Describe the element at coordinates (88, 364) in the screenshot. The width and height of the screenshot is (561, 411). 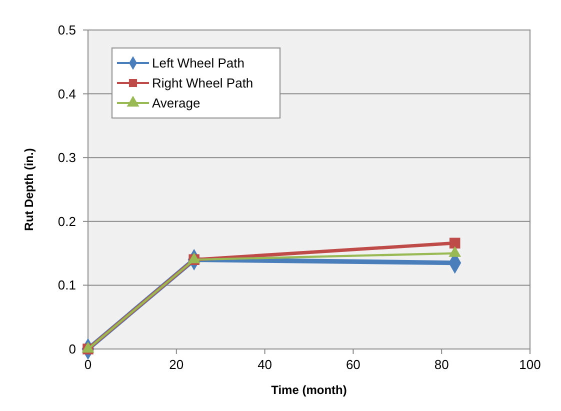
I see `x-tick-label: 0` at that location.